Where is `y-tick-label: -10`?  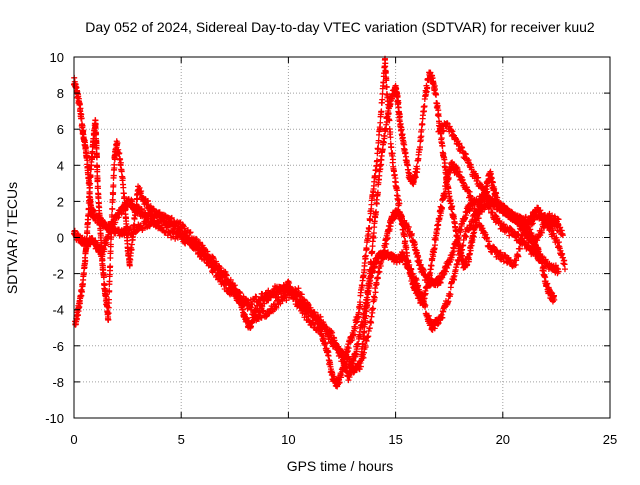 y-tick-label: -10 is located at coordinates (54, 418).